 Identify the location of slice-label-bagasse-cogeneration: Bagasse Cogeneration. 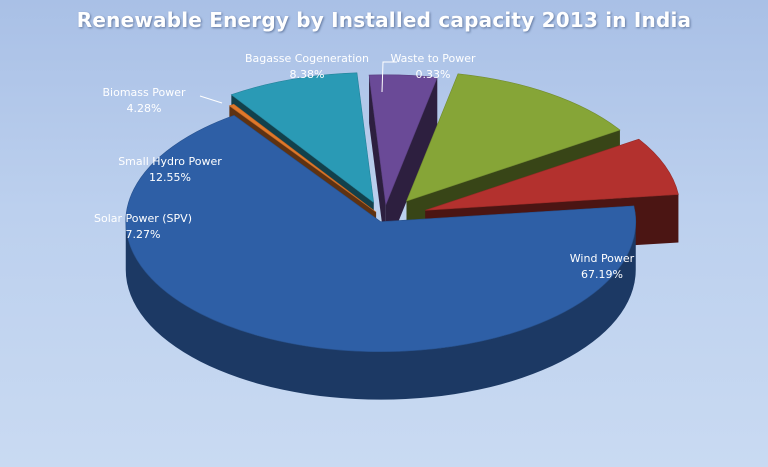
(307, 58).